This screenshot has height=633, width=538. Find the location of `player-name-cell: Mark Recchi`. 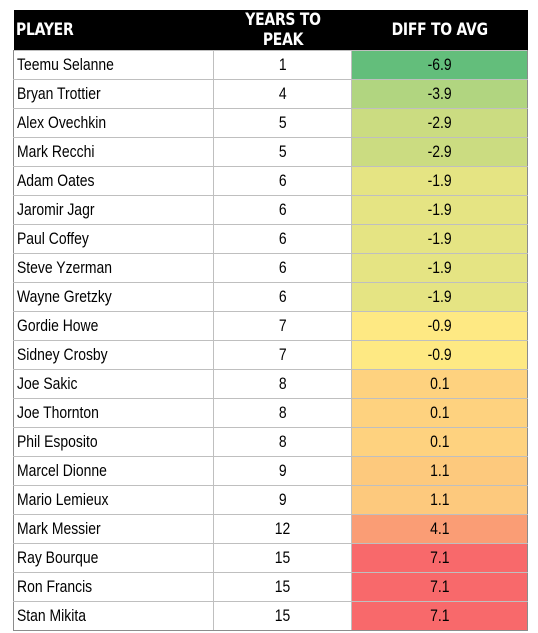

player-name-cell: Mark Recchi is located at coordinates (113, 152).